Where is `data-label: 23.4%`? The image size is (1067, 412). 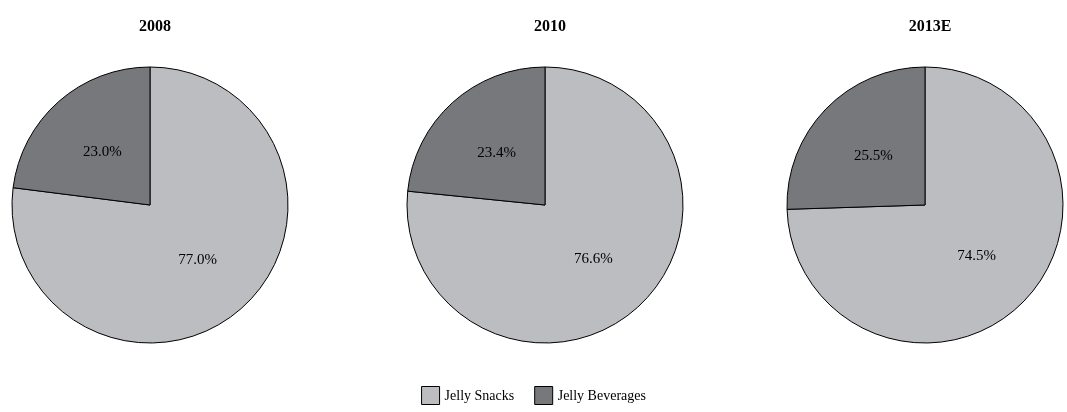 data-label: 23.4% is located at coordinates (497, 151).